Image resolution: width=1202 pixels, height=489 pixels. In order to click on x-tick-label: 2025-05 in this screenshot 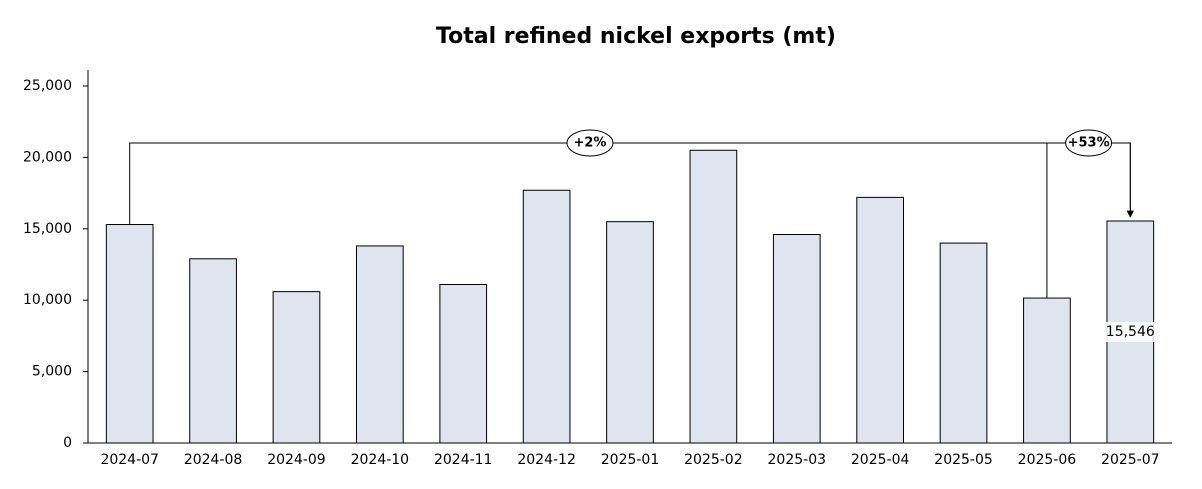, I will do `click(963, 460)`.